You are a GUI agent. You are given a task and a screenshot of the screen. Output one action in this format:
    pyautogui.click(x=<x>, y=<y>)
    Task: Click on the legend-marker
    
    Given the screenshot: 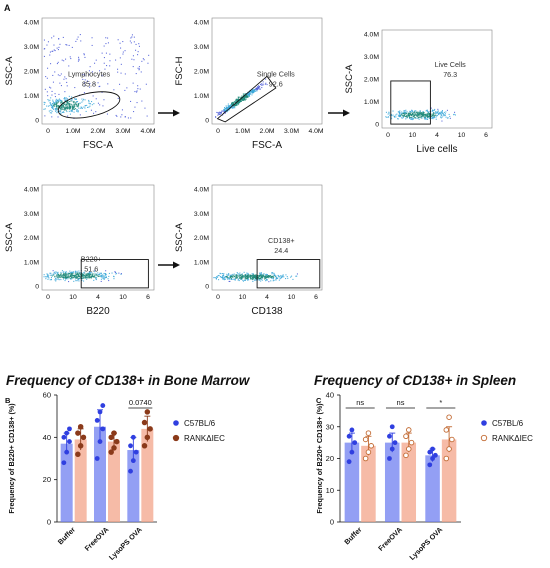 What is the action you would take?
    pyautogui.click(x=484, y=423)
    